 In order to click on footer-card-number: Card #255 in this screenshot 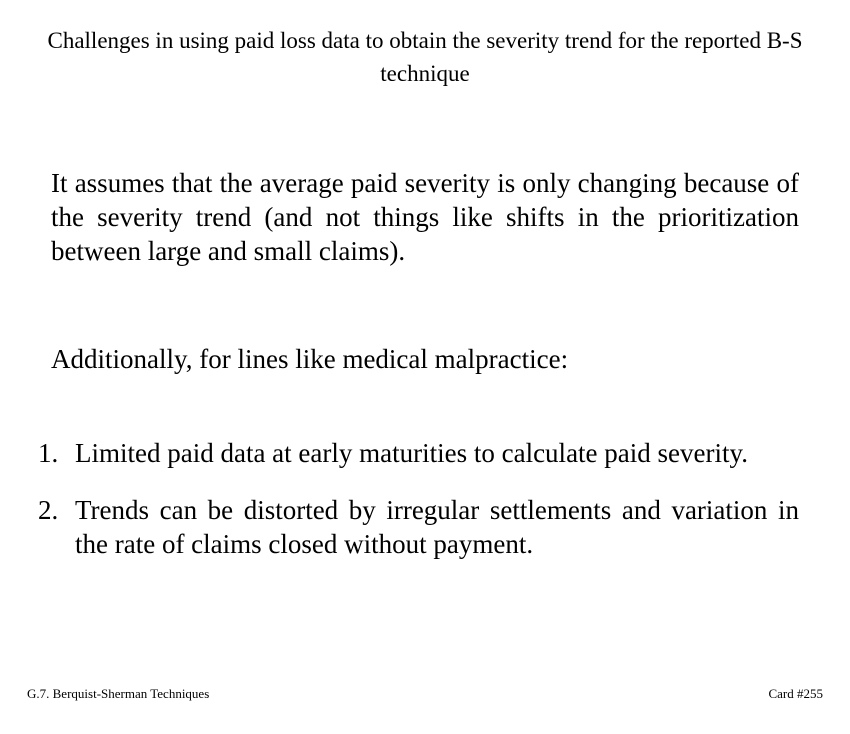, I will do `click(795, 693)`.